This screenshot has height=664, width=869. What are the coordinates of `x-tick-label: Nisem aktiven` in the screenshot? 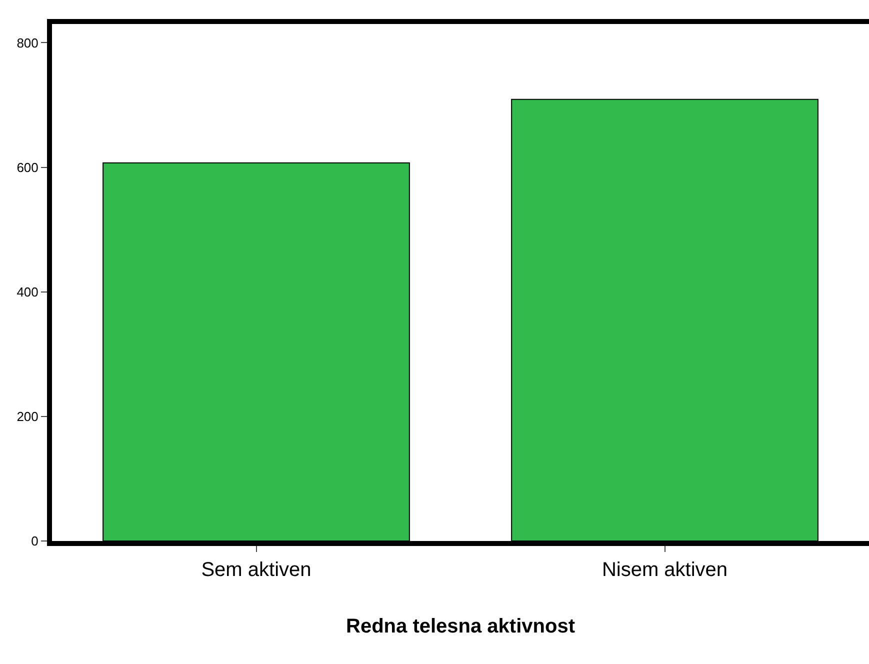 It's located at (665, 570).